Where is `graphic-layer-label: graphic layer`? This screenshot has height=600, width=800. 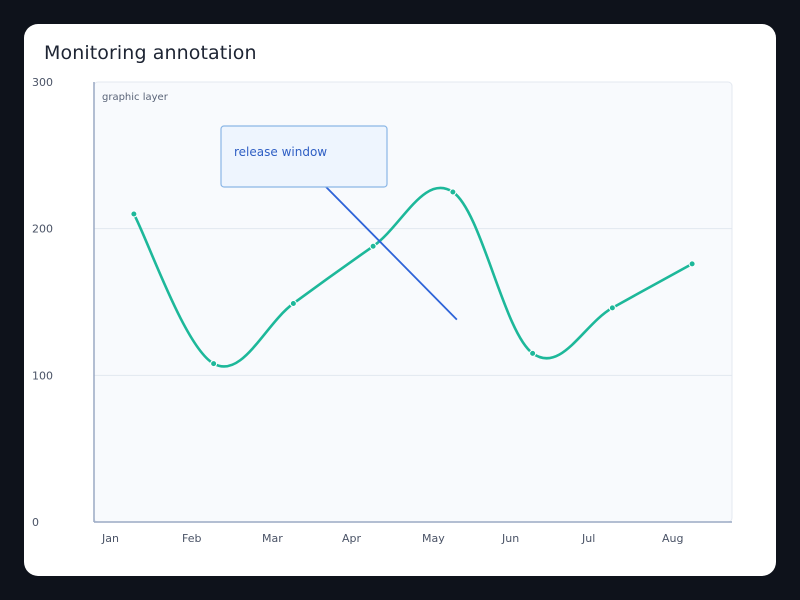
graphic-layer-label: graphic layer is located at coordinates (135, 97).